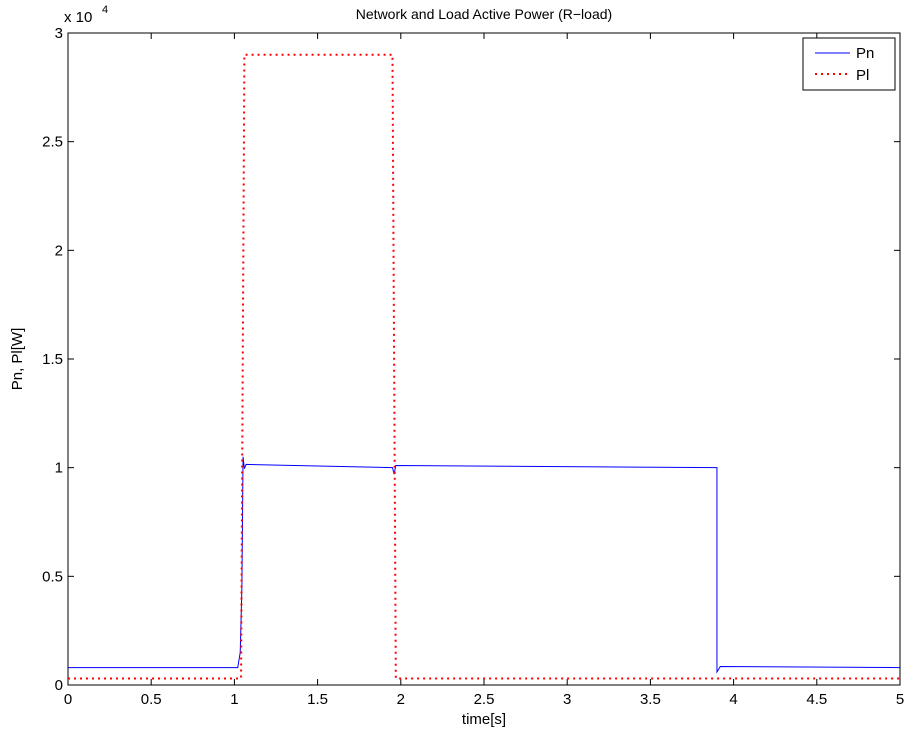 This screenshot has width=905, height=739. Describe the element at coordinates (484, 14) in the screenshot. I see `chart-title: Network and Load Active Power (R−load)` at that location.